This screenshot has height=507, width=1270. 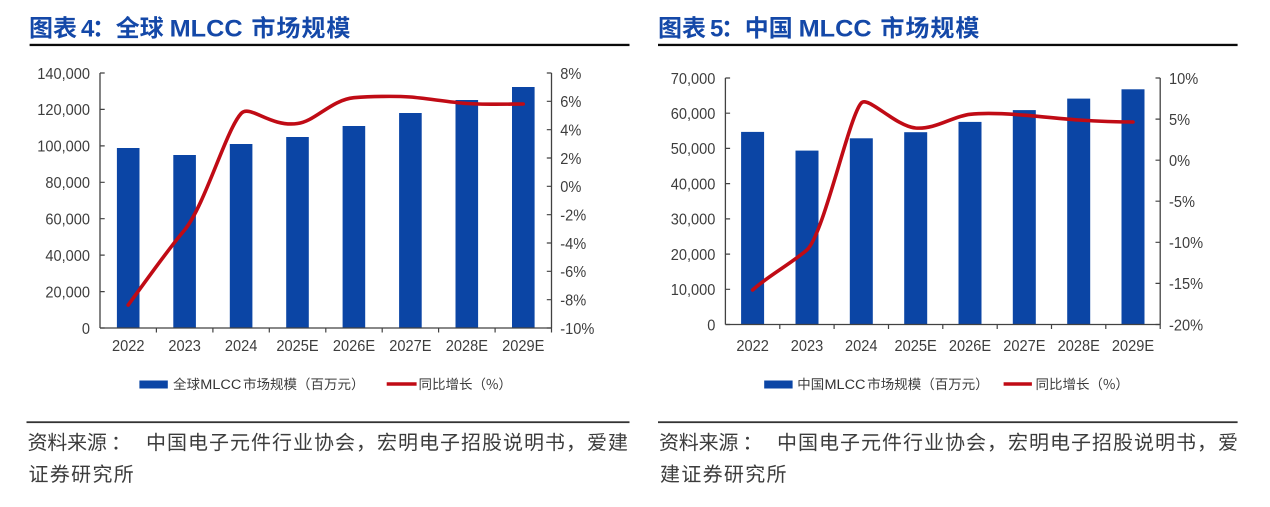 What do you see at coordinates (570, 74) in the screenshot?
I see `svg-text: 8%` at bounding box center [570, 74].